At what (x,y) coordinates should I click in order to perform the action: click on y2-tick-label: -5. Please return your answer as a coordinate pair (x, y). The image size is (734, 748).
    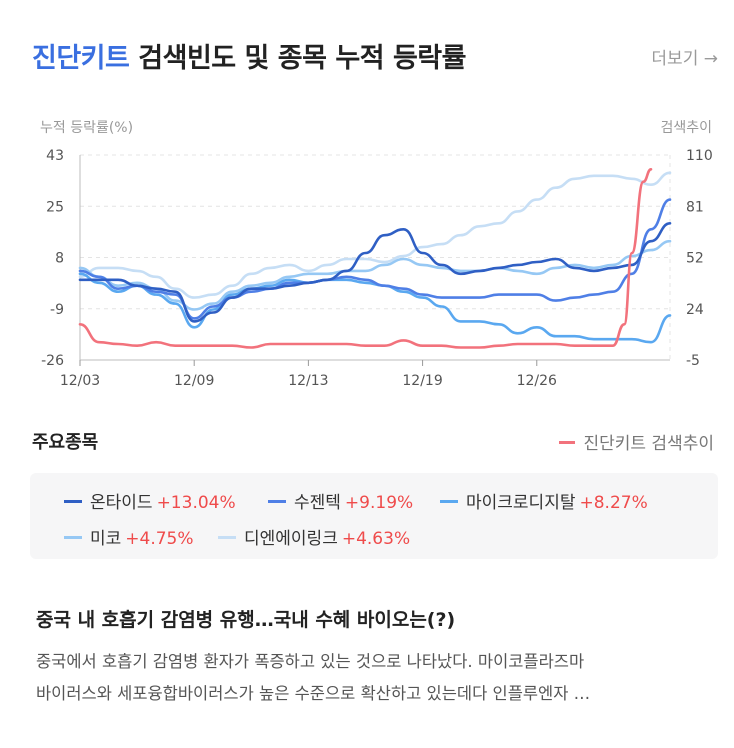
    Looking at the image, I should click on (693, 361).